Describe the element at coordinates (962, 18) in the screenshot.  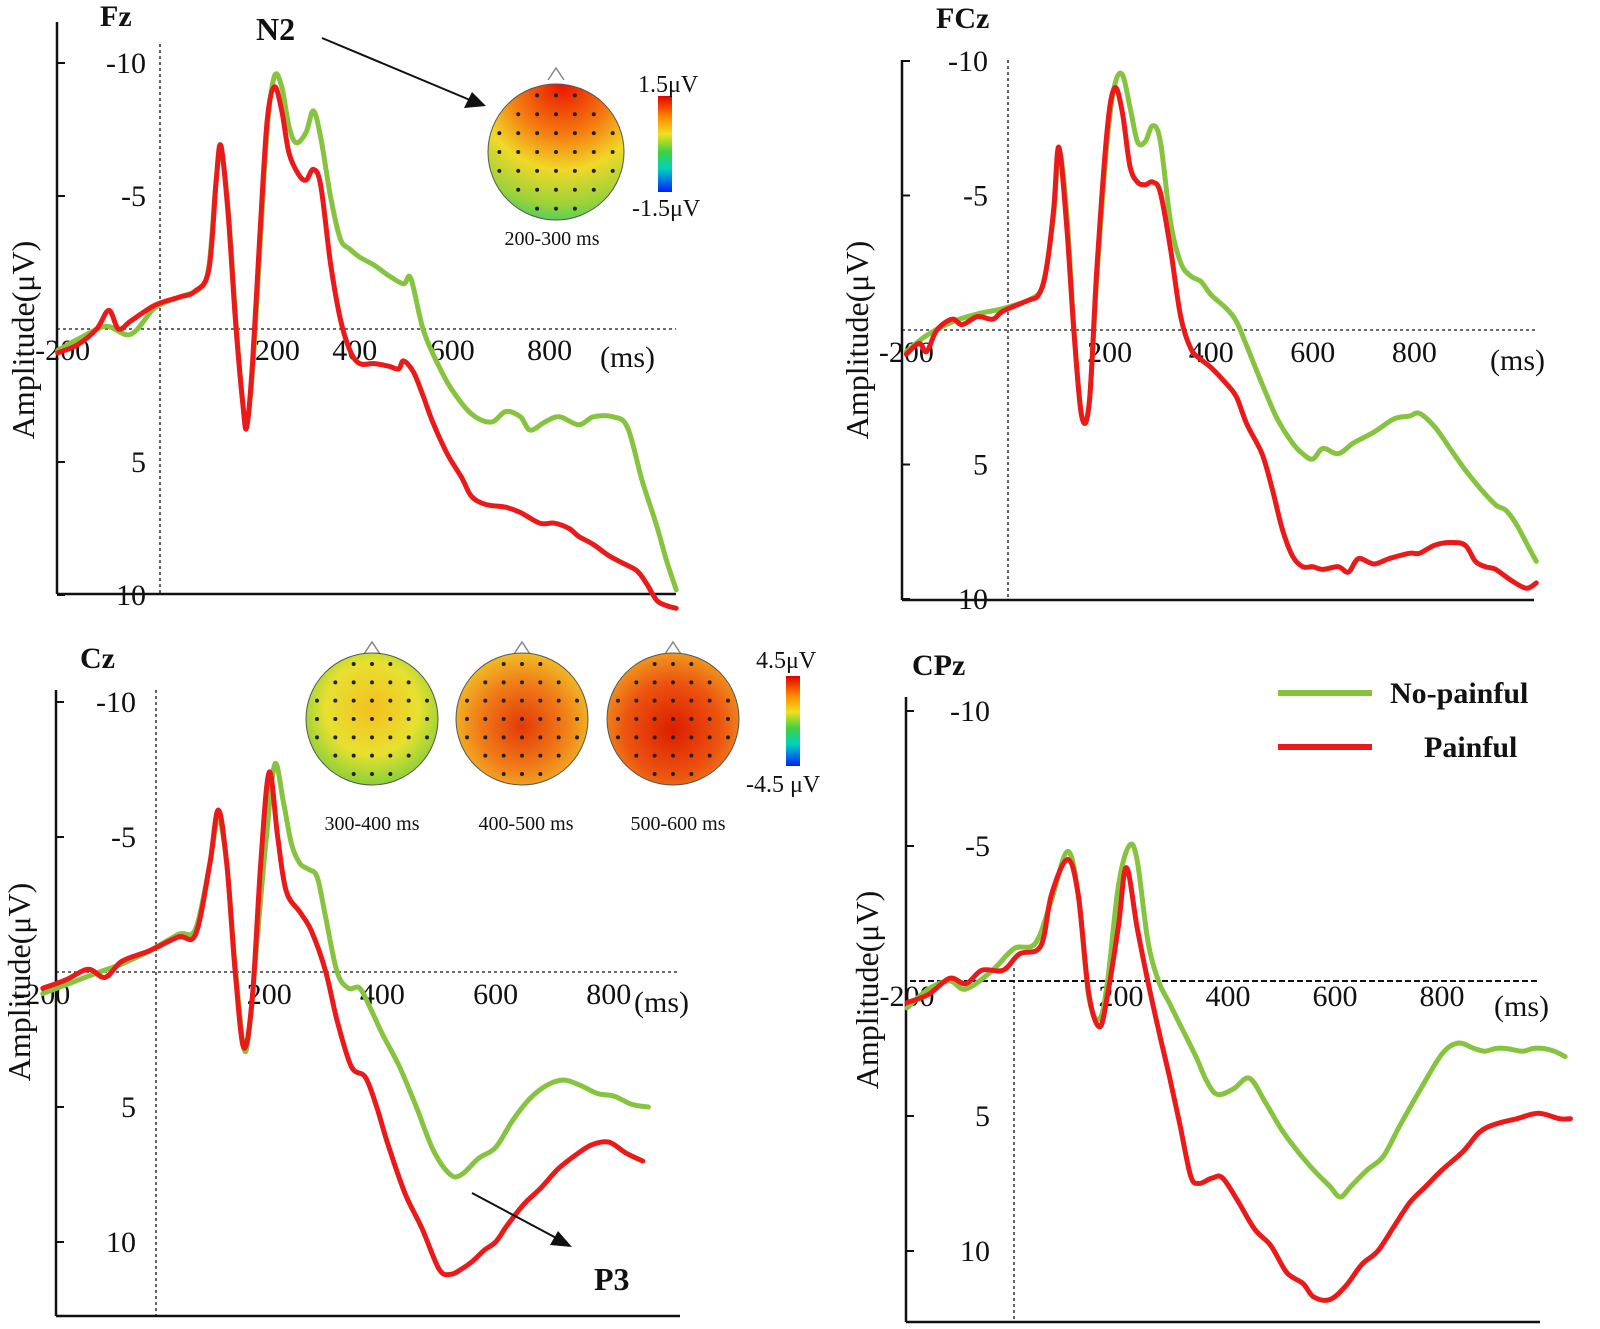
I see `channel-label: FCz` at that location.